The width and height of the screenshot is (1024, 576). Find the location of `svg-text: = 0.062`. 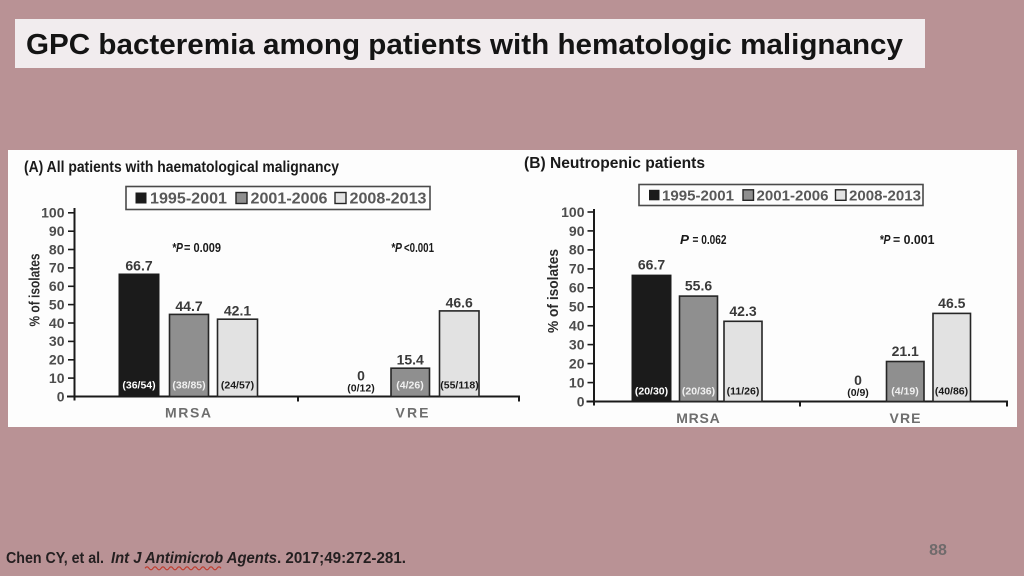

svg-text: = 0.062 is located at coordinates (710, 240).